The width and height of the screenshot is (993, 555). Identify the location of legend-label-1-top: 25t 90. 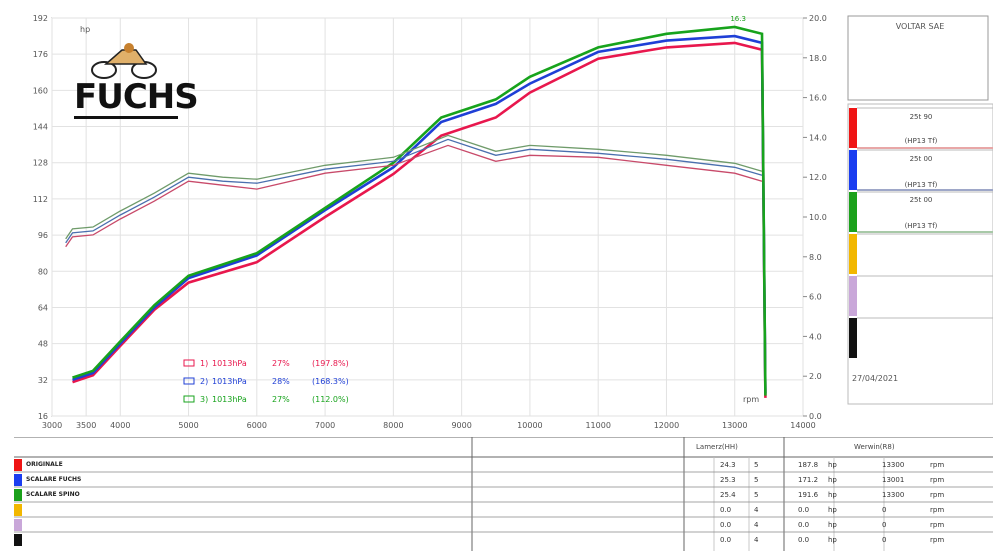
(921, 117).